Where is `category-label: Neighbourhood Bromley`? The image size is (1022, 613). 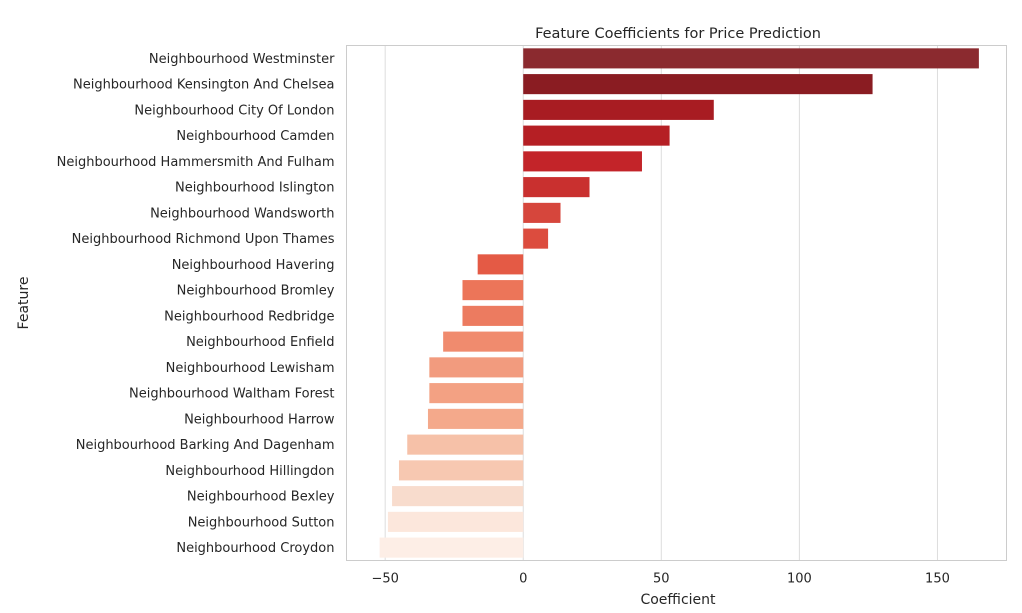
category-label: Neighbourhood Bromley is located at coordinates (256, 291).